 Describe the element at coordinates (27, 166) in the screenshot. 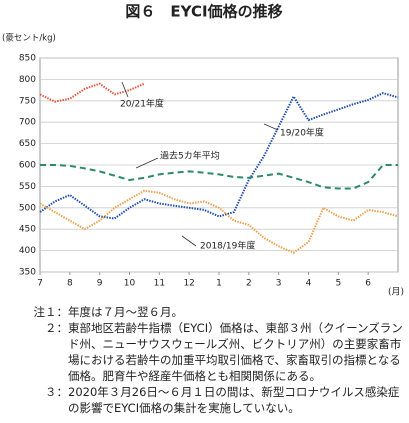

I see `y-tick-label: 600` at that location.